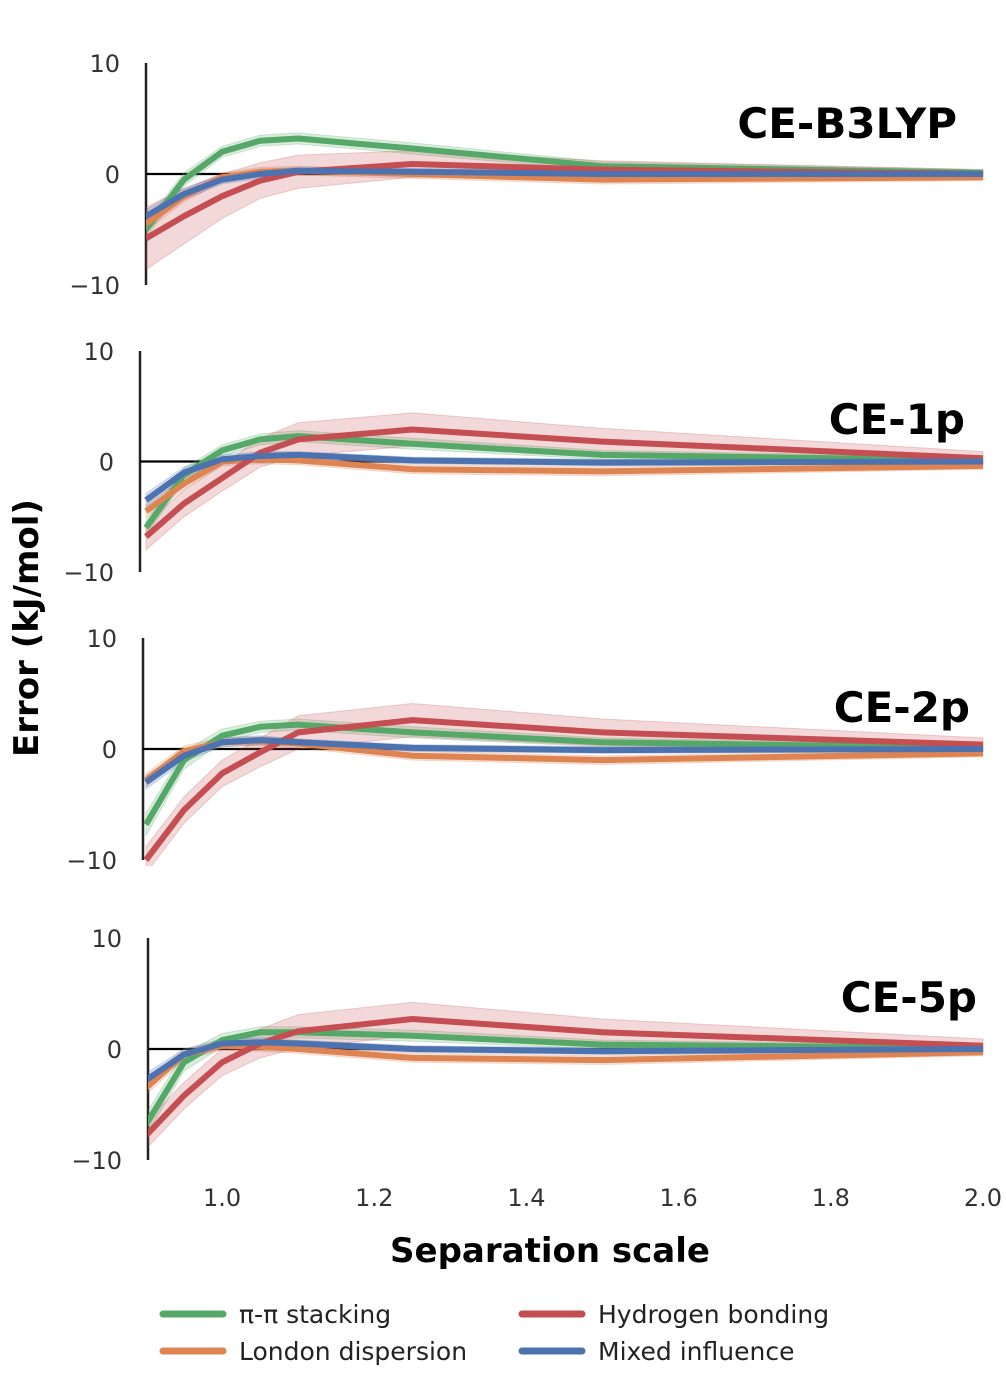 The height and width of the screenshot is (1394, 1006). Describe the element at coordinates (831, 1198) in the screenshot. I see `x-tick-label: 1.8` at that location.